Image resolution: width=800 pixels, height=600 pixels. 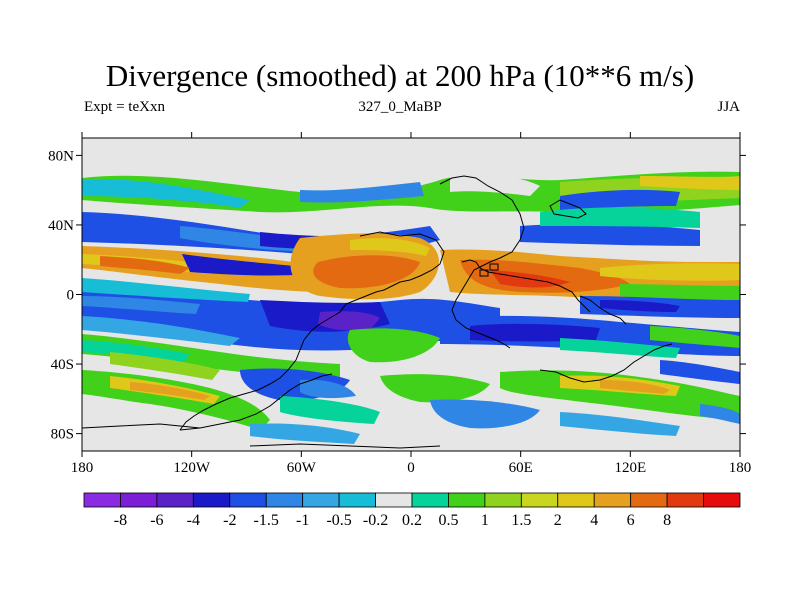 I want to click on lat-tick-label: 40N, so click(x=61, y=226).